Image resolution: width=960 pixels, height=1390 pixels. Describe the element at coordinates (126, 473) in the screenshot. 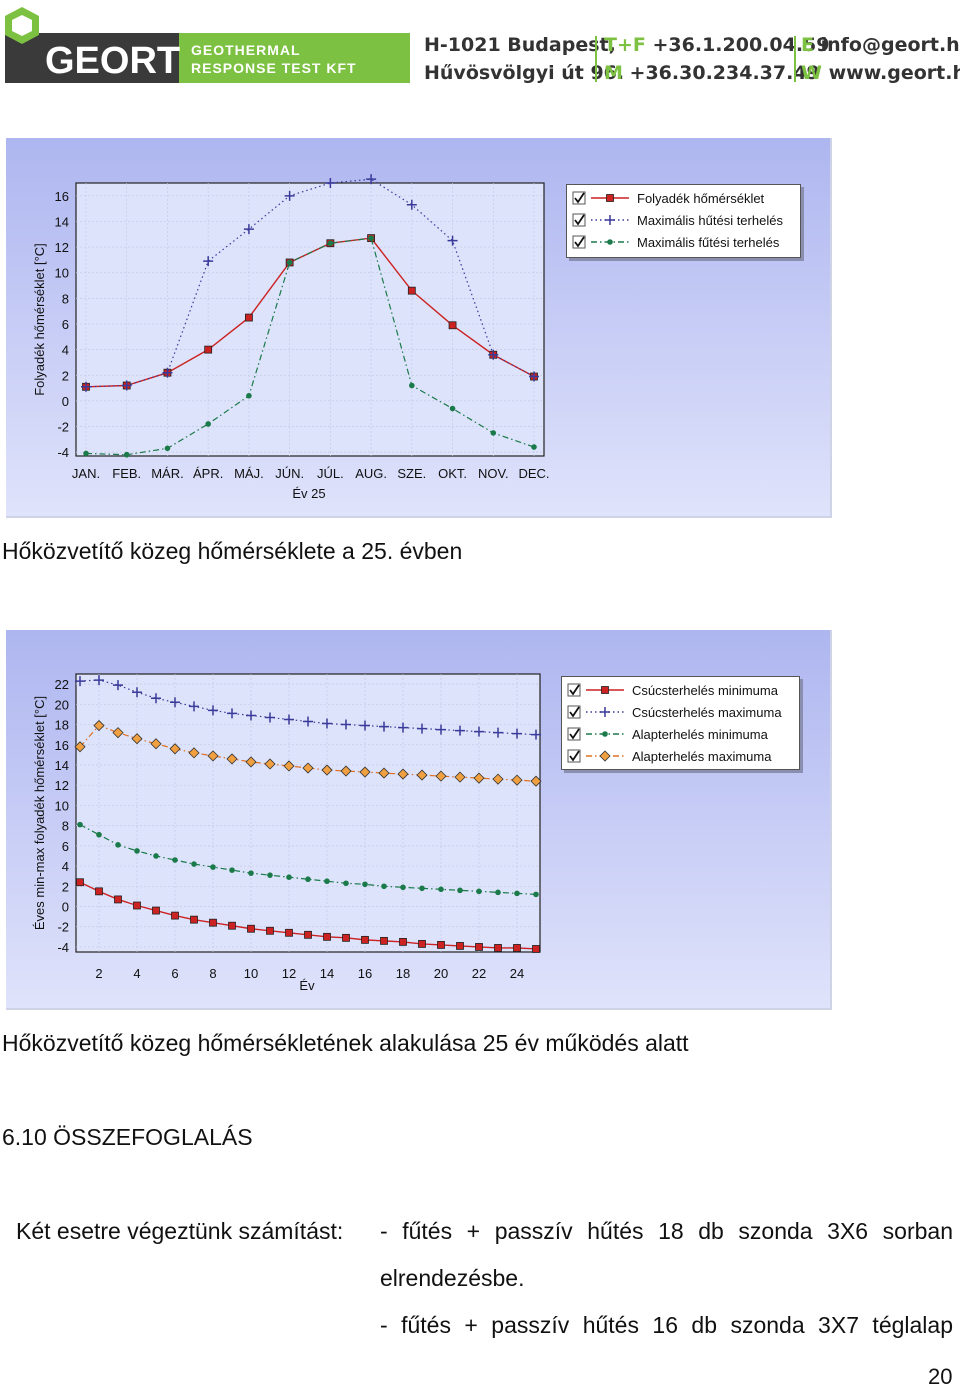

I see `x-tick-label: FEB.` at that location.